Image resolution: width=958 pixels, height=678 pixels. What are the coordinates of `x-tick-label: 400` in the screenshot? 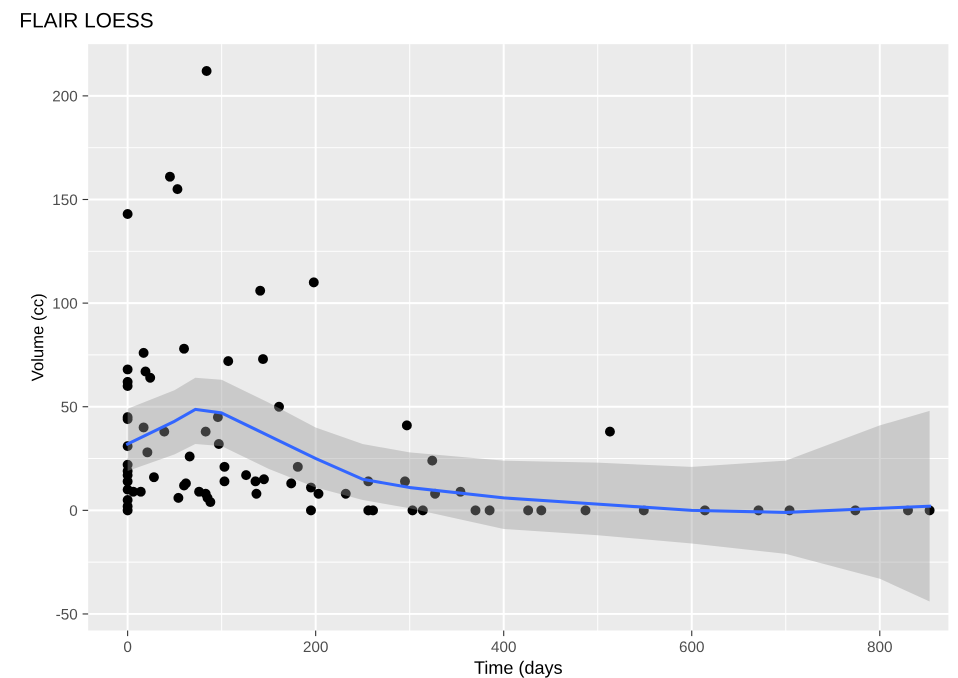 It's located at (503, 646).